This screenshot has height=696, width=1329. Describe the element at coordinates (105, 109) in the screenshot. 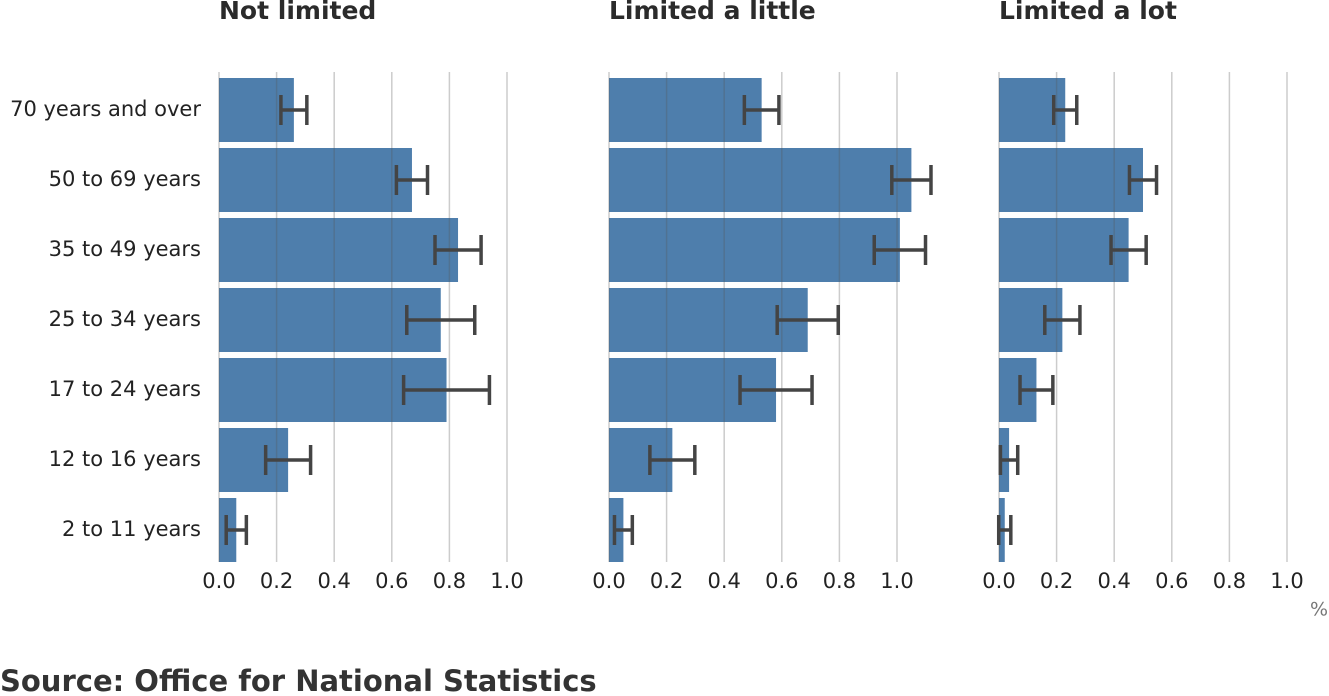

I see `y-tick-label: 70 years and over` at that location.